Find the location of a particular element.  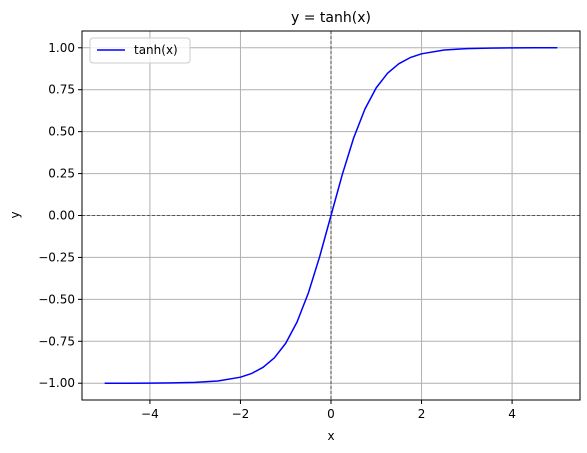

y-tick-label: −0.75 is located at coordinates (56, 341).